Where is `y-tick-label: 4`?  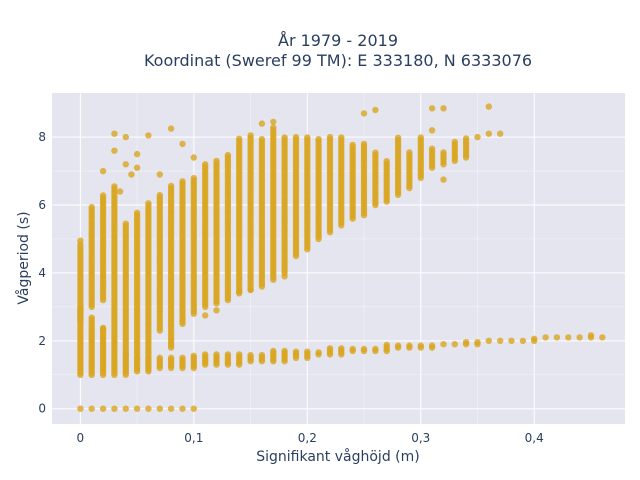
y-tick-label: 4 is located at coordinates (42, 273).